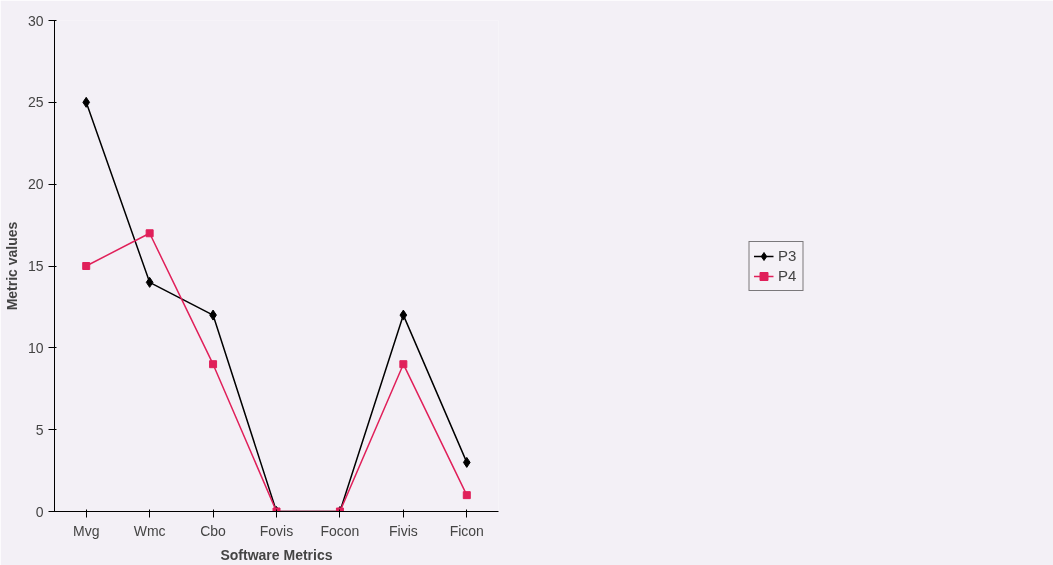 The height and width of the screenshot is (565, 1053). I want to click on x-tick-label: Fivis, so click(403, 530).